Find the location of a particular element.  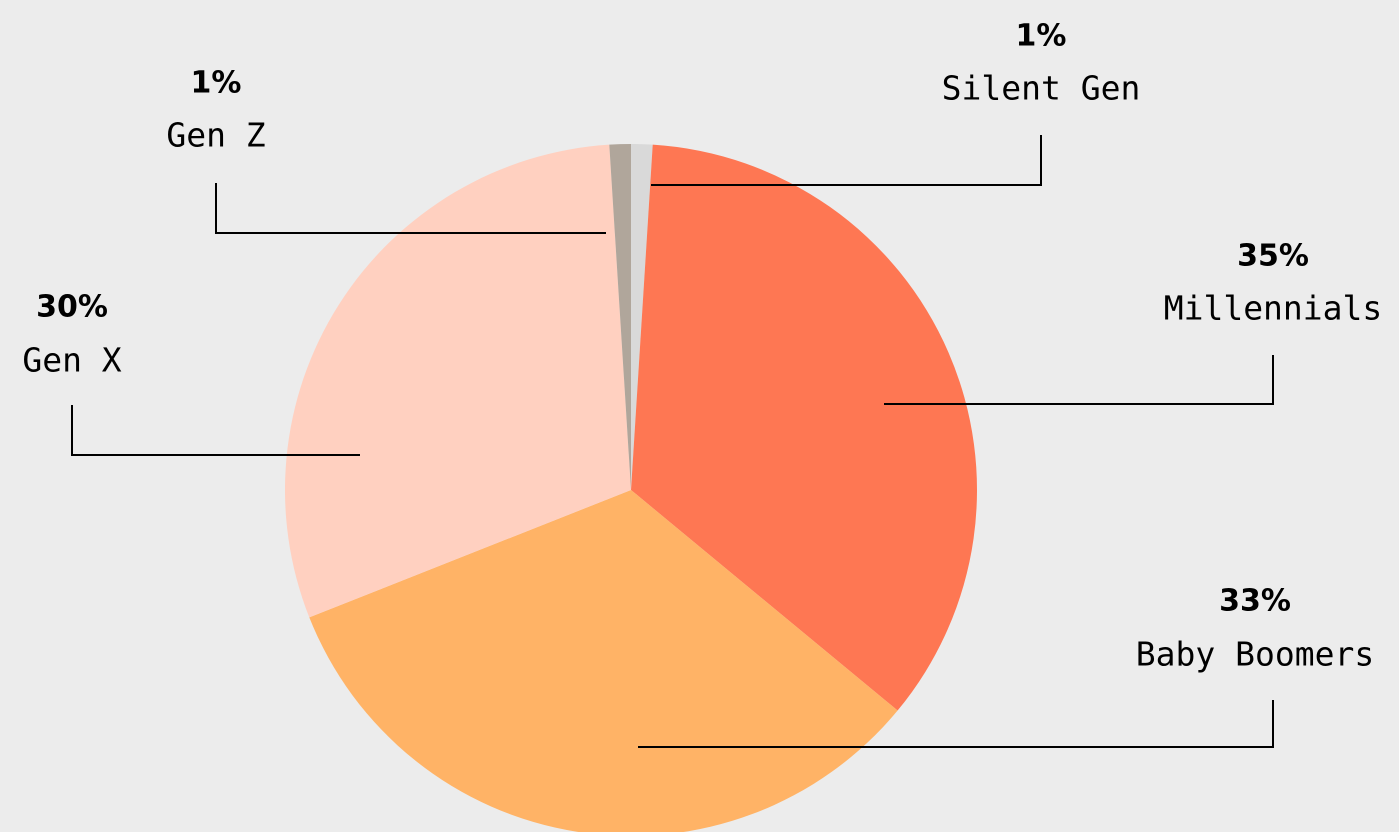

category-label: Millennials is located at coordinates (1273, 308).